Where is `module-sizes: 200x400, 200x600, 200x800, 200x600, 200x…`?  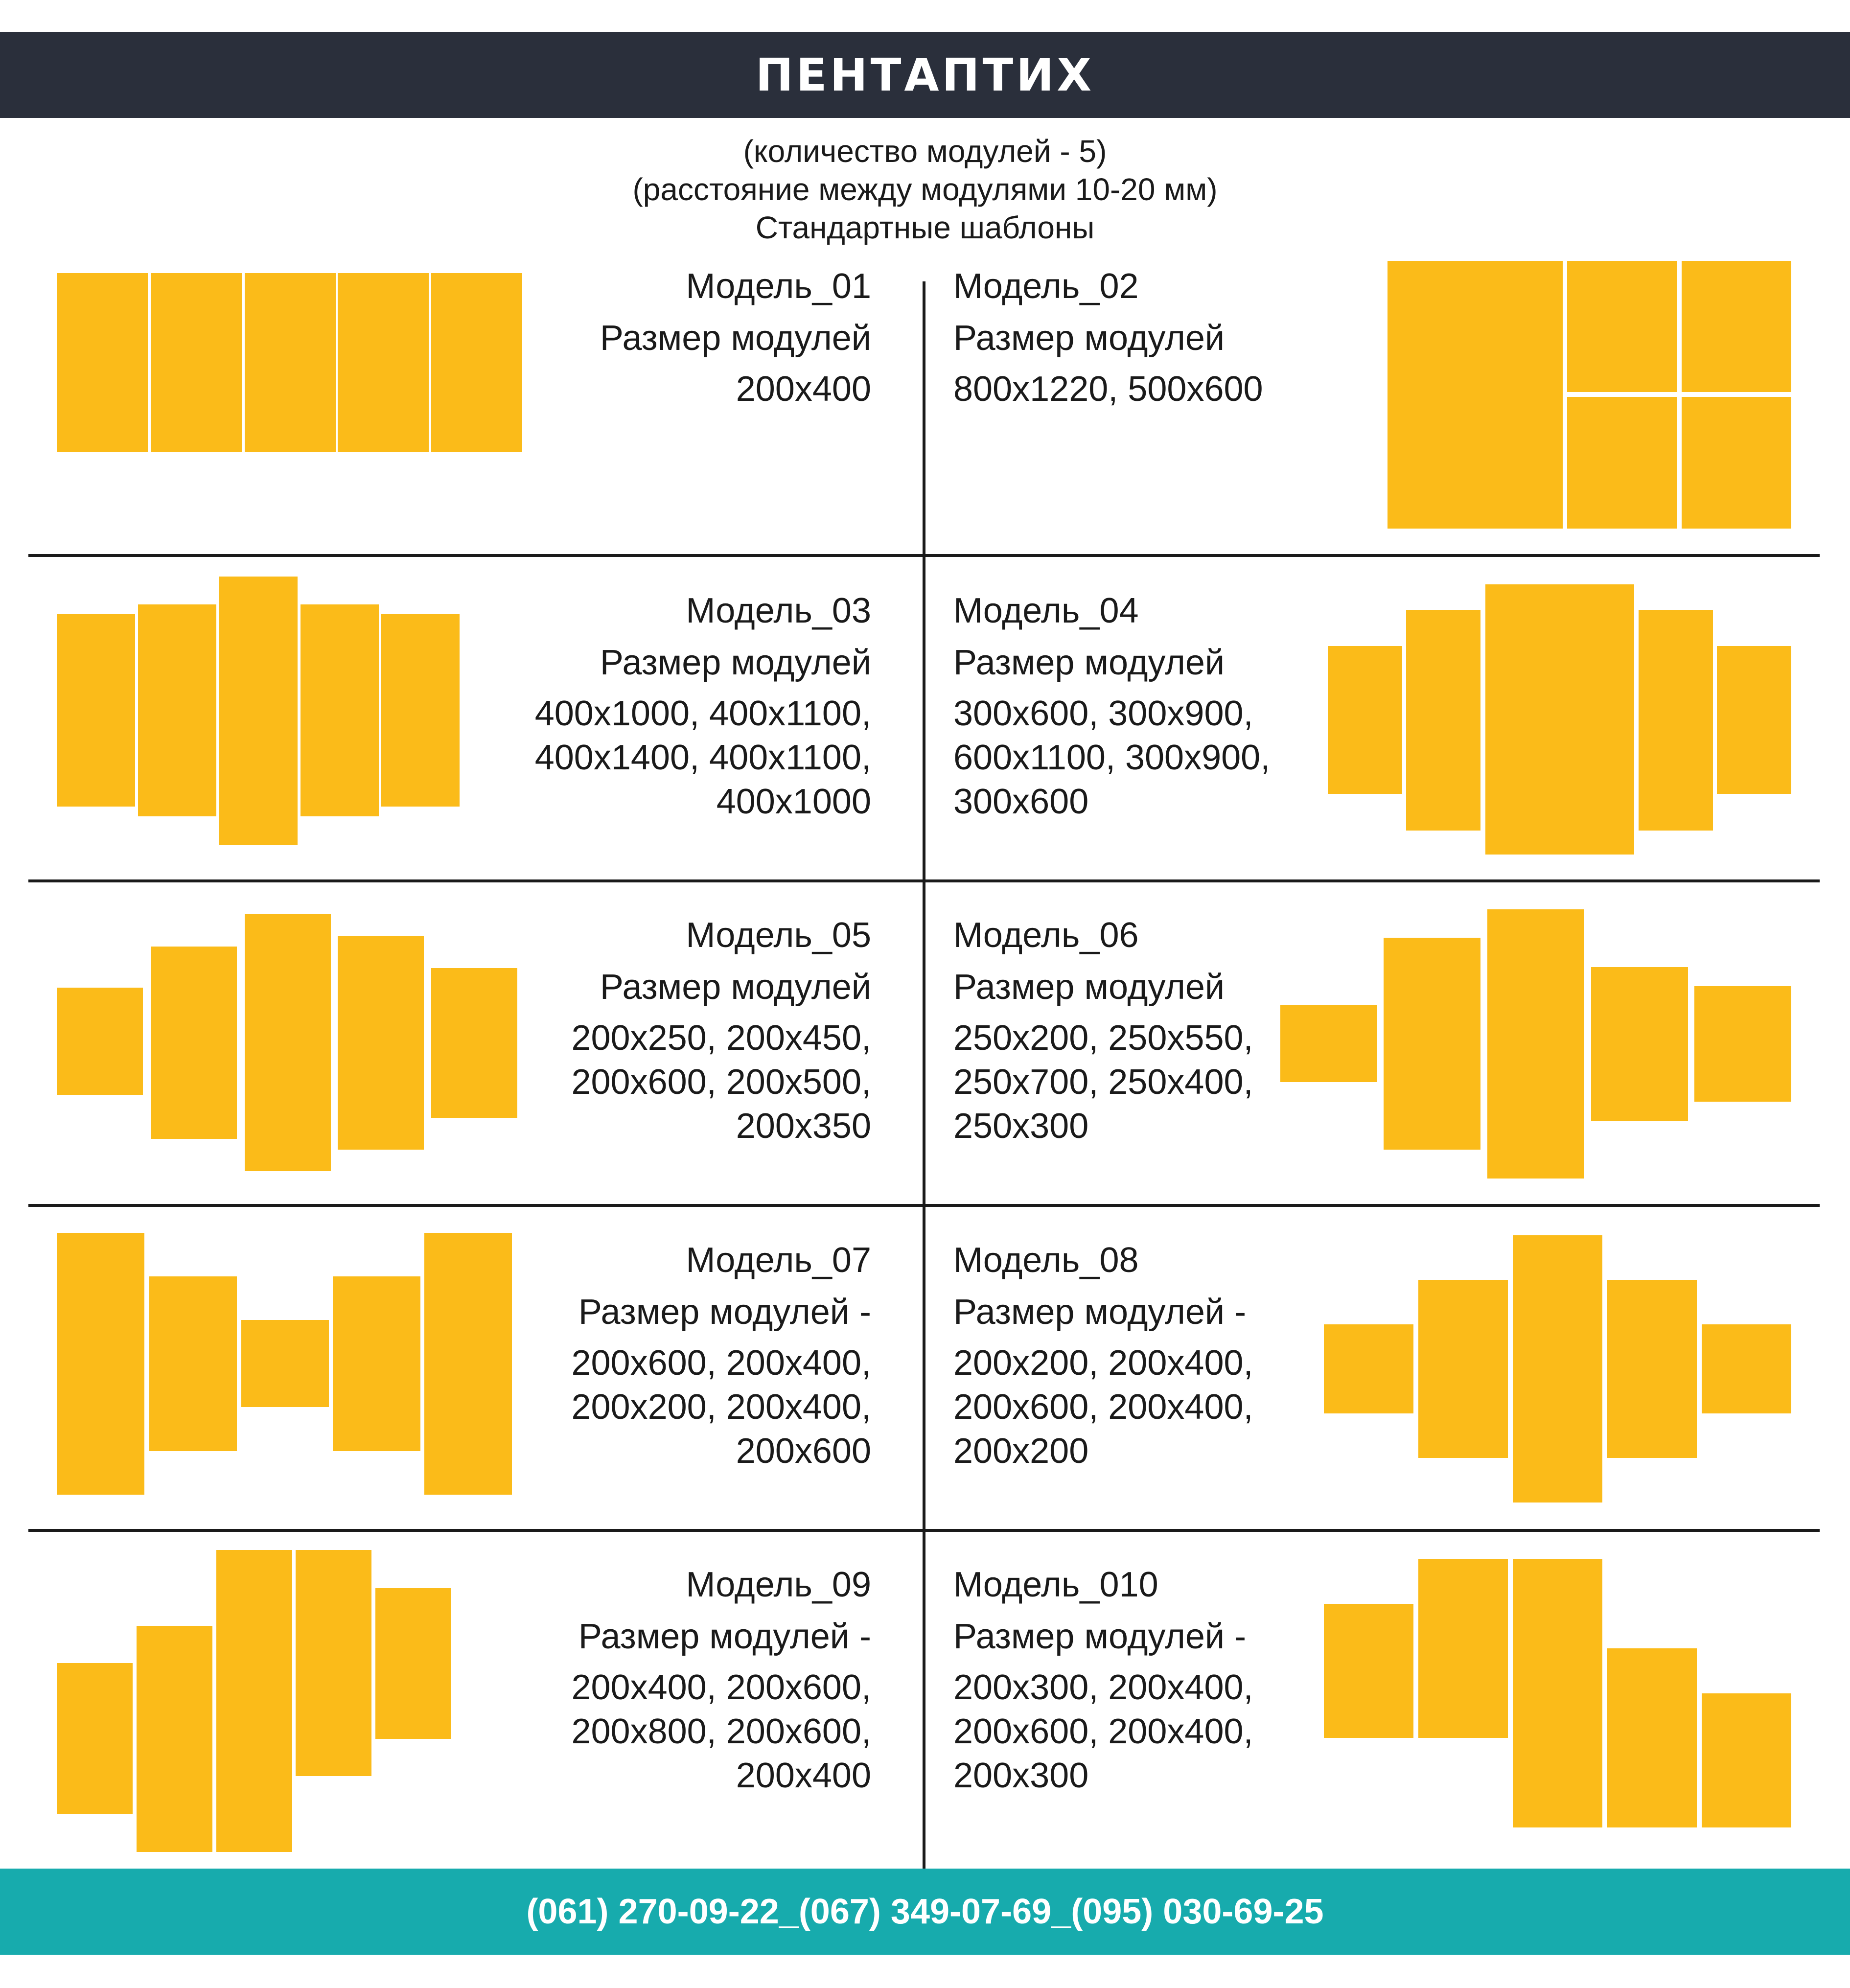 module-sizes: 200x400, 200x600, 200x800, 200x600, 200x… is located at coordinates (721, 1731).